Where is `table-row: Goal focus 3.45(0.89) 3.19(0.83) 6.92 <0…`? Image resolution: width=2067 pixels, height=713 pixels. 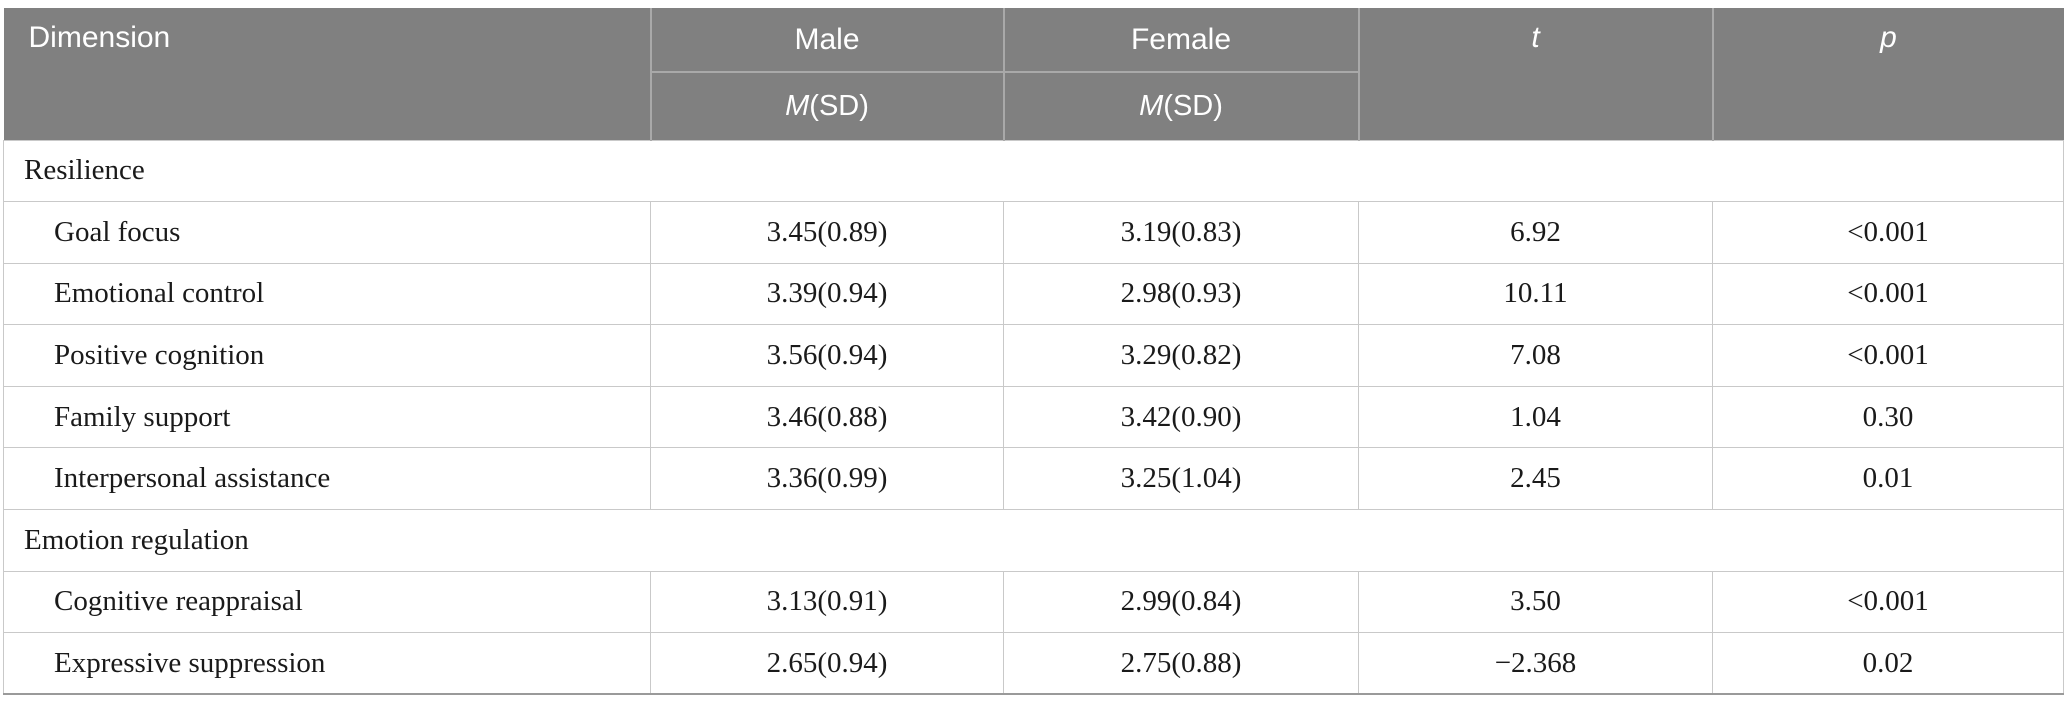 table-row: Goal focus 3.45(0.89) 3.19(0.83) 6.92 <0… is located at coordinates (1033, 232).